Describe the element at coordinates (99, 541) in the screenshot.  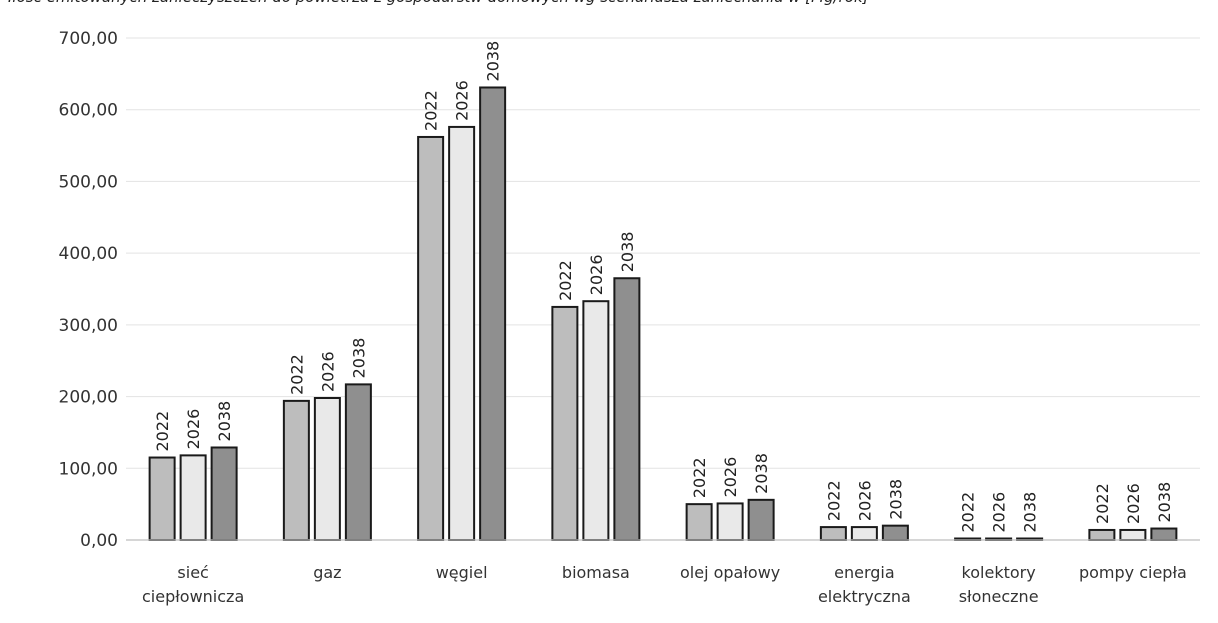
I see `y-tick-label: 0,00` at that location.